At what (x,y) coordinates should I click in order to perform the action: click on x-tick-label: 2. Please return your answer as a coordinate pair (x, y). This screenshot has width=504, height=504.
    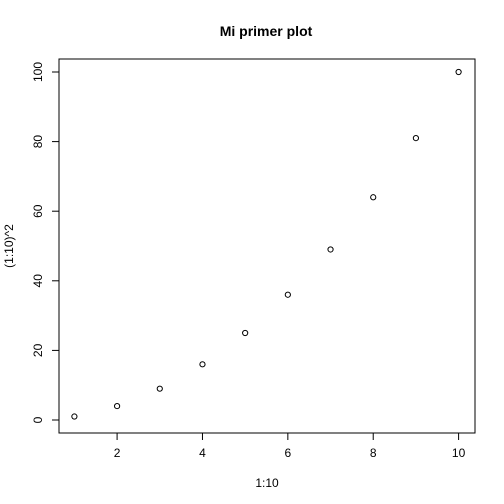
    Looking at the image, I should click on (117, 453).